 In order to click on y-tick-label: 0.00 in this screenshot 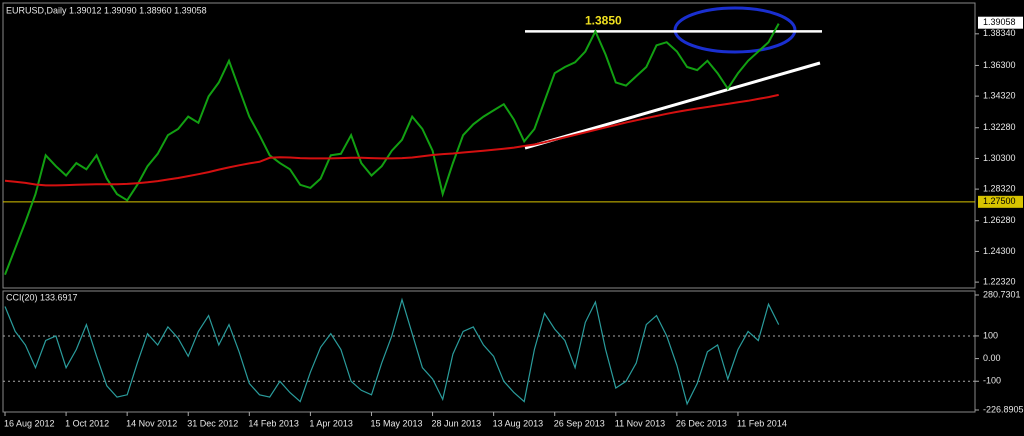, I will do `click(992, 358)`.